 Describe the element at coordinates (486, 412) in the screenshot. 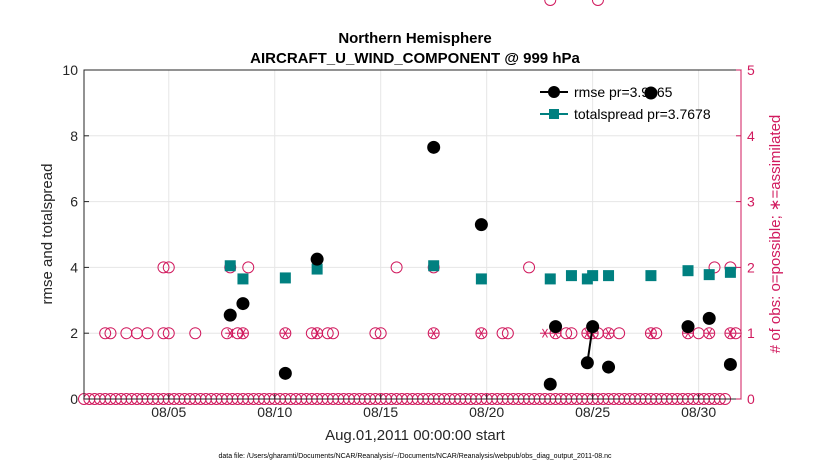

I see `x-tick-label: 08/20` at that location.